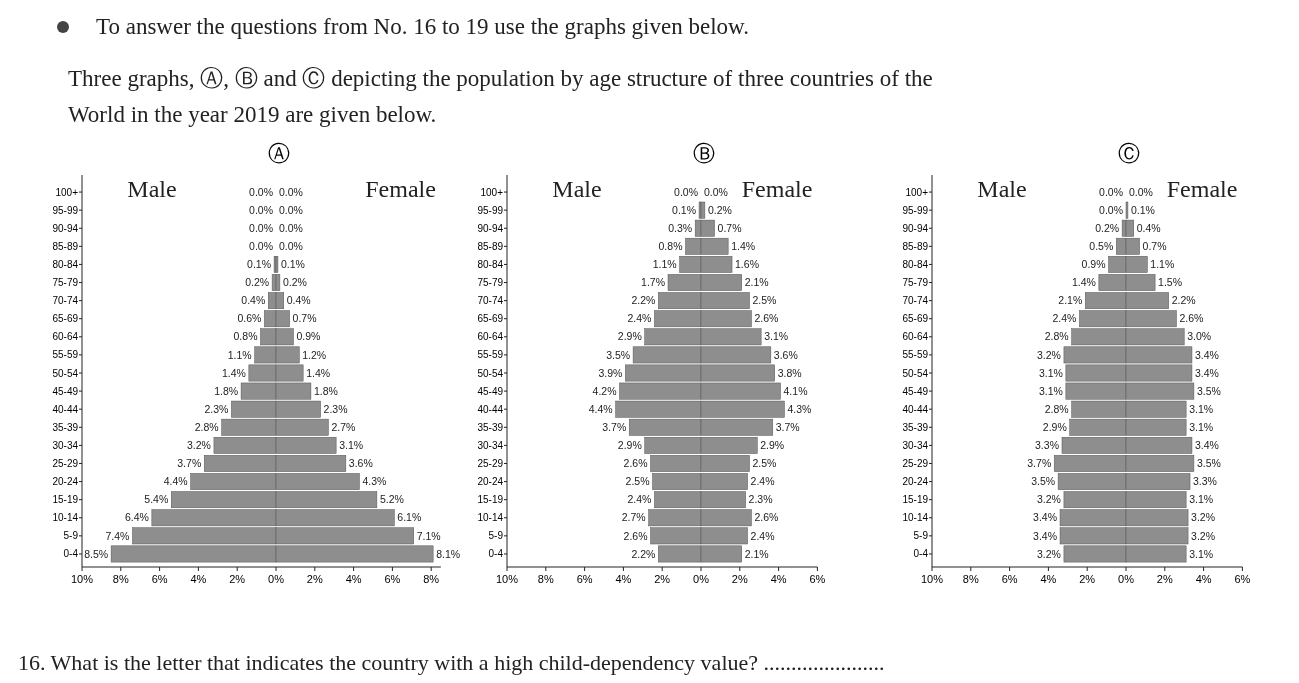  I want to click on data-label: 1.5%, so click(1170, 282).